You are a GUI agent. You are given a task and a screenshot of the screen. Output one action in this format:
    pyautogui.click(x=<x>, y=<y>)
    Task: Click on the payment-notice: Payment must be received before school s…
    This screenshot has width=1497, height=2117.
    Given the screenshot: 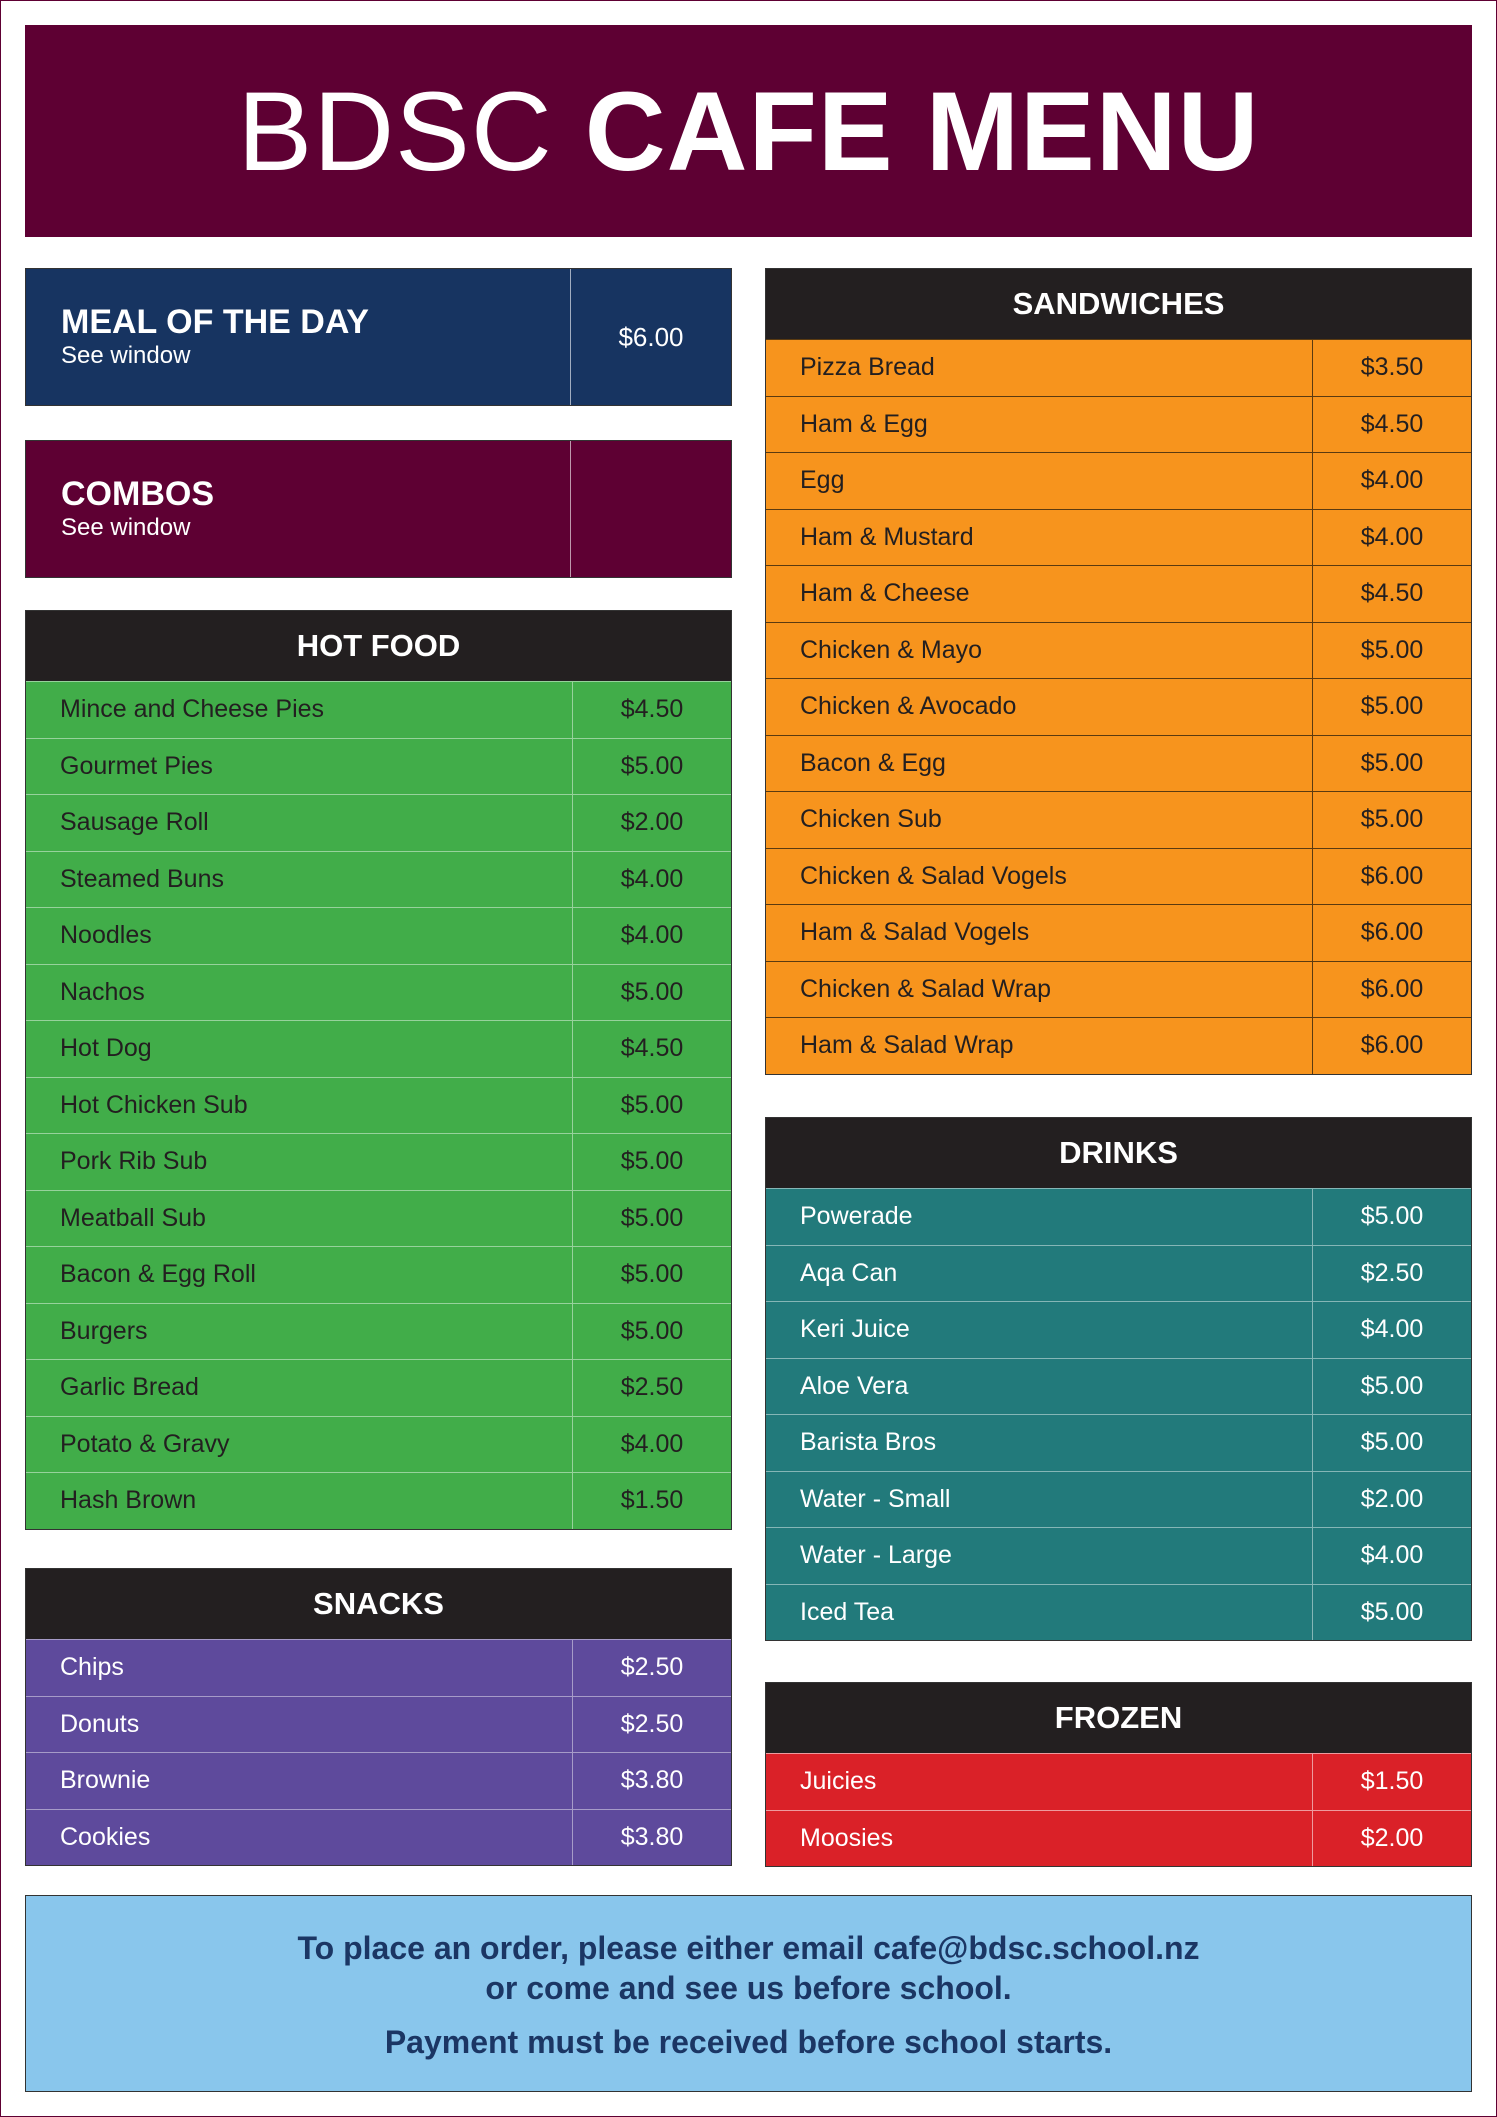 What is the action you would take?
    pyautogui.click(x=748, y=2042)
    